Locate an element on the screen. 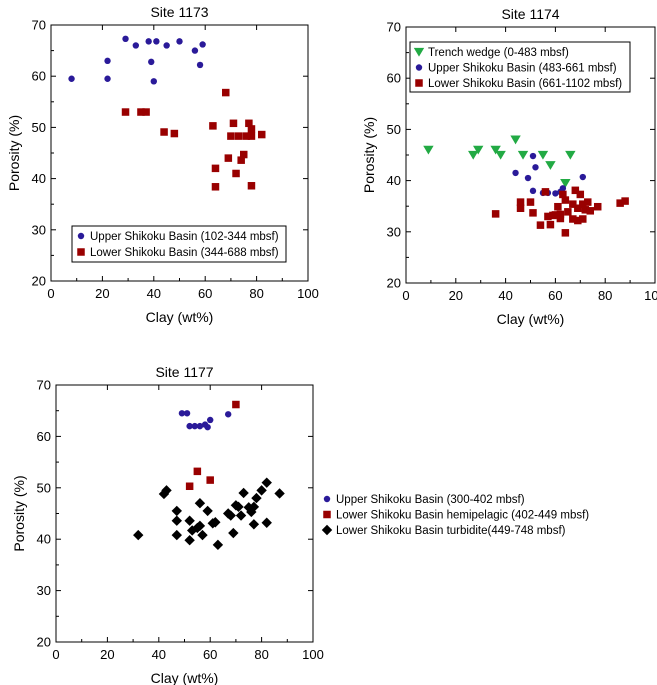 This screenshot has height=685, width=657. legend-label: Lower Shikoku Basin (344-688 mbsf) is located at coordinates (184, 253).